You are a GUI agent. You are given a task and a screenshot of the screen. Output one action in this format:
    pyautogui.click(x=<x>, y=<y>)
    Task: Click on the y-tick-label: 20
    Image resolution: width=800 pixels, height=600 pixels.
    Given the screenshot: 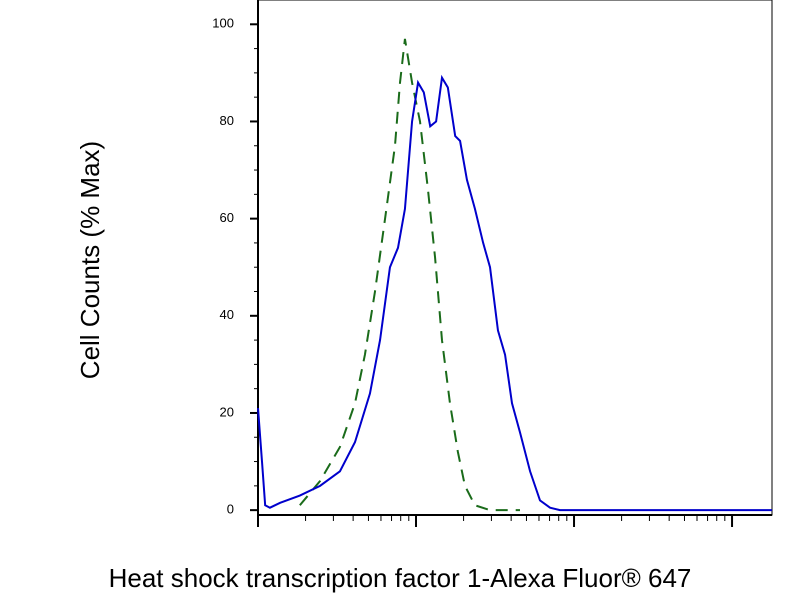 What is the action you would take?
    pyautogui.click(x=227, y=411)
    